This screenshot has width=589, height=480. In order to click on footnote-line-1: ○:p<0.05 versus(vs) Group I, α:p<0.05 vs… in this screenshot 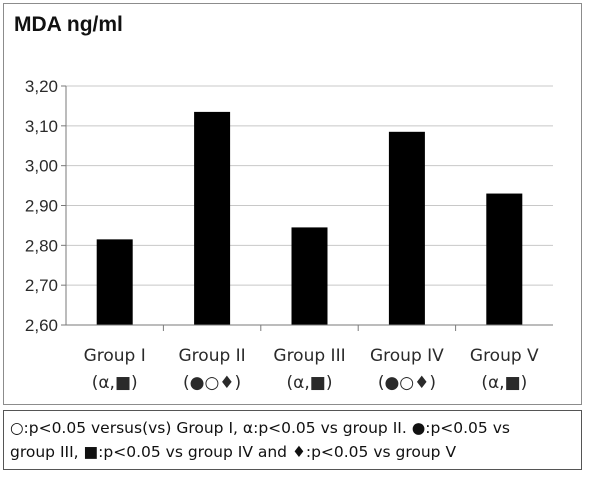, I will do `click(260, 428)`.